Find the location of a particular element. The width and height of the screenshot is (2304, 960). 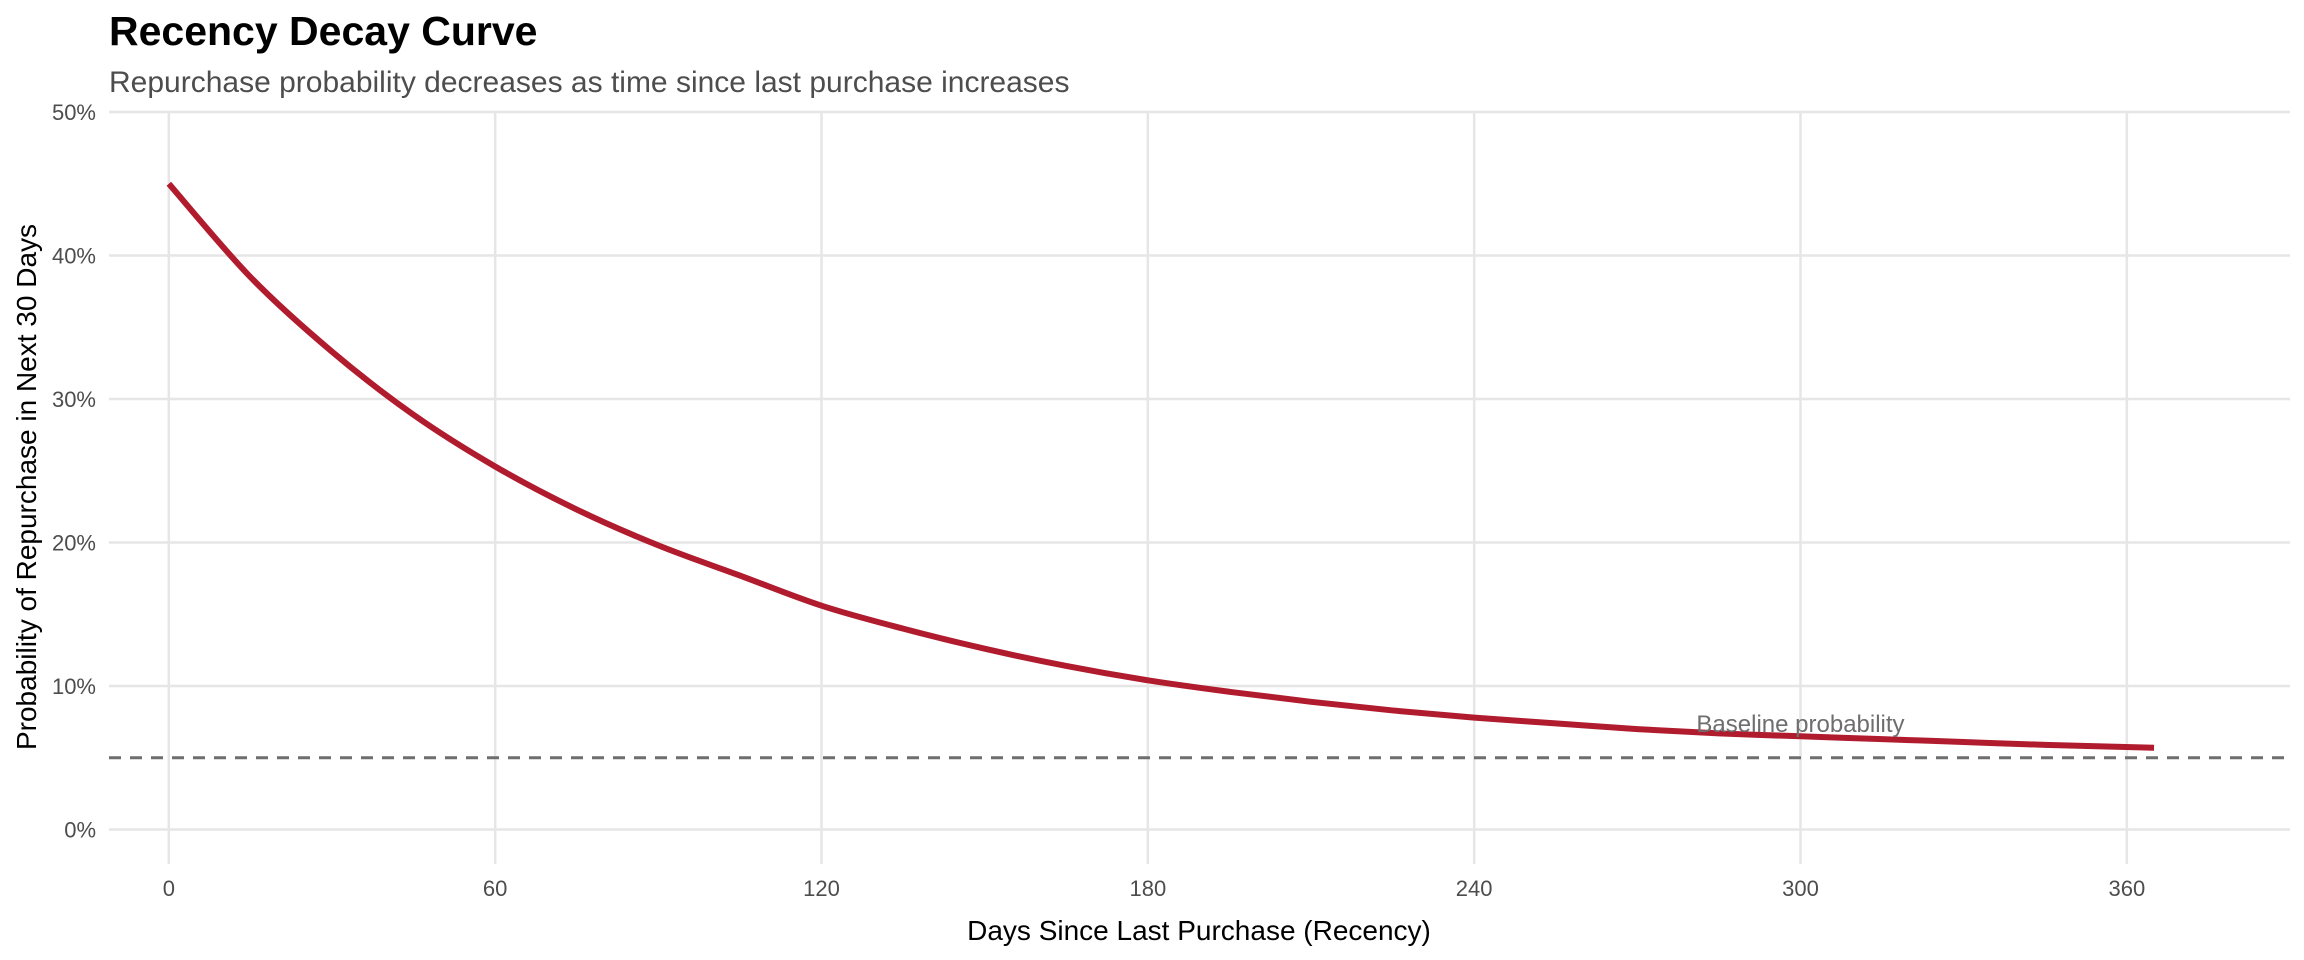

x-tick-label: 60 is located at coordinates (495, 888).